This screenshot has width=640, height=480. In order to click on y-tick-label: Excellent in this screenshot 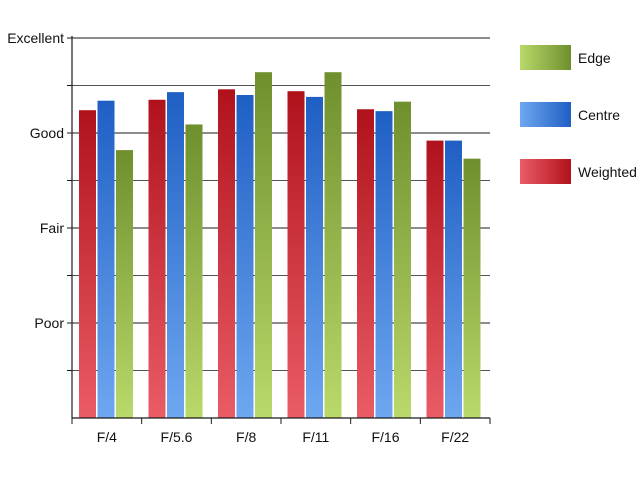, I will do `click(35, 38)`.